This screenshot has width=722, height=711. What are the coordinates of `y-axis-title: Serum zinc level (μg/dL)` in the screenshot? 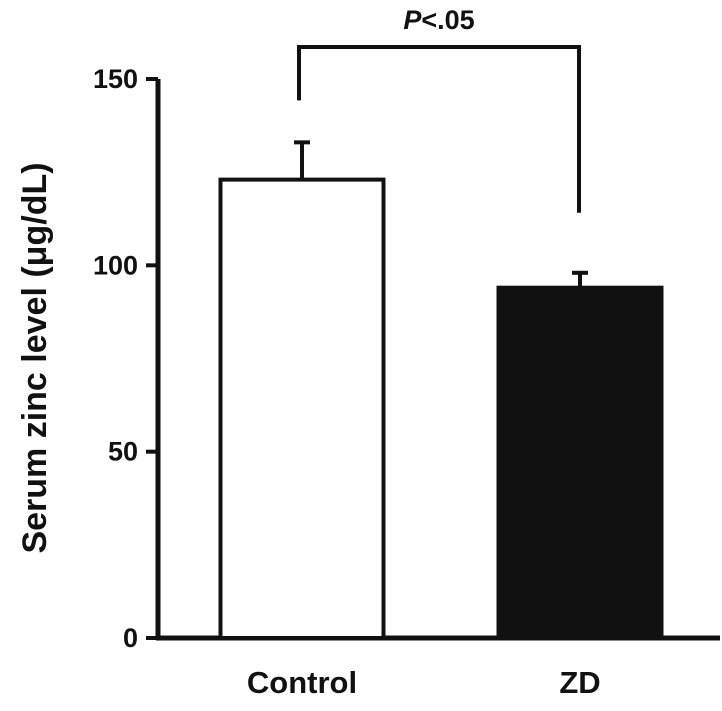 It's located at (35, 357).